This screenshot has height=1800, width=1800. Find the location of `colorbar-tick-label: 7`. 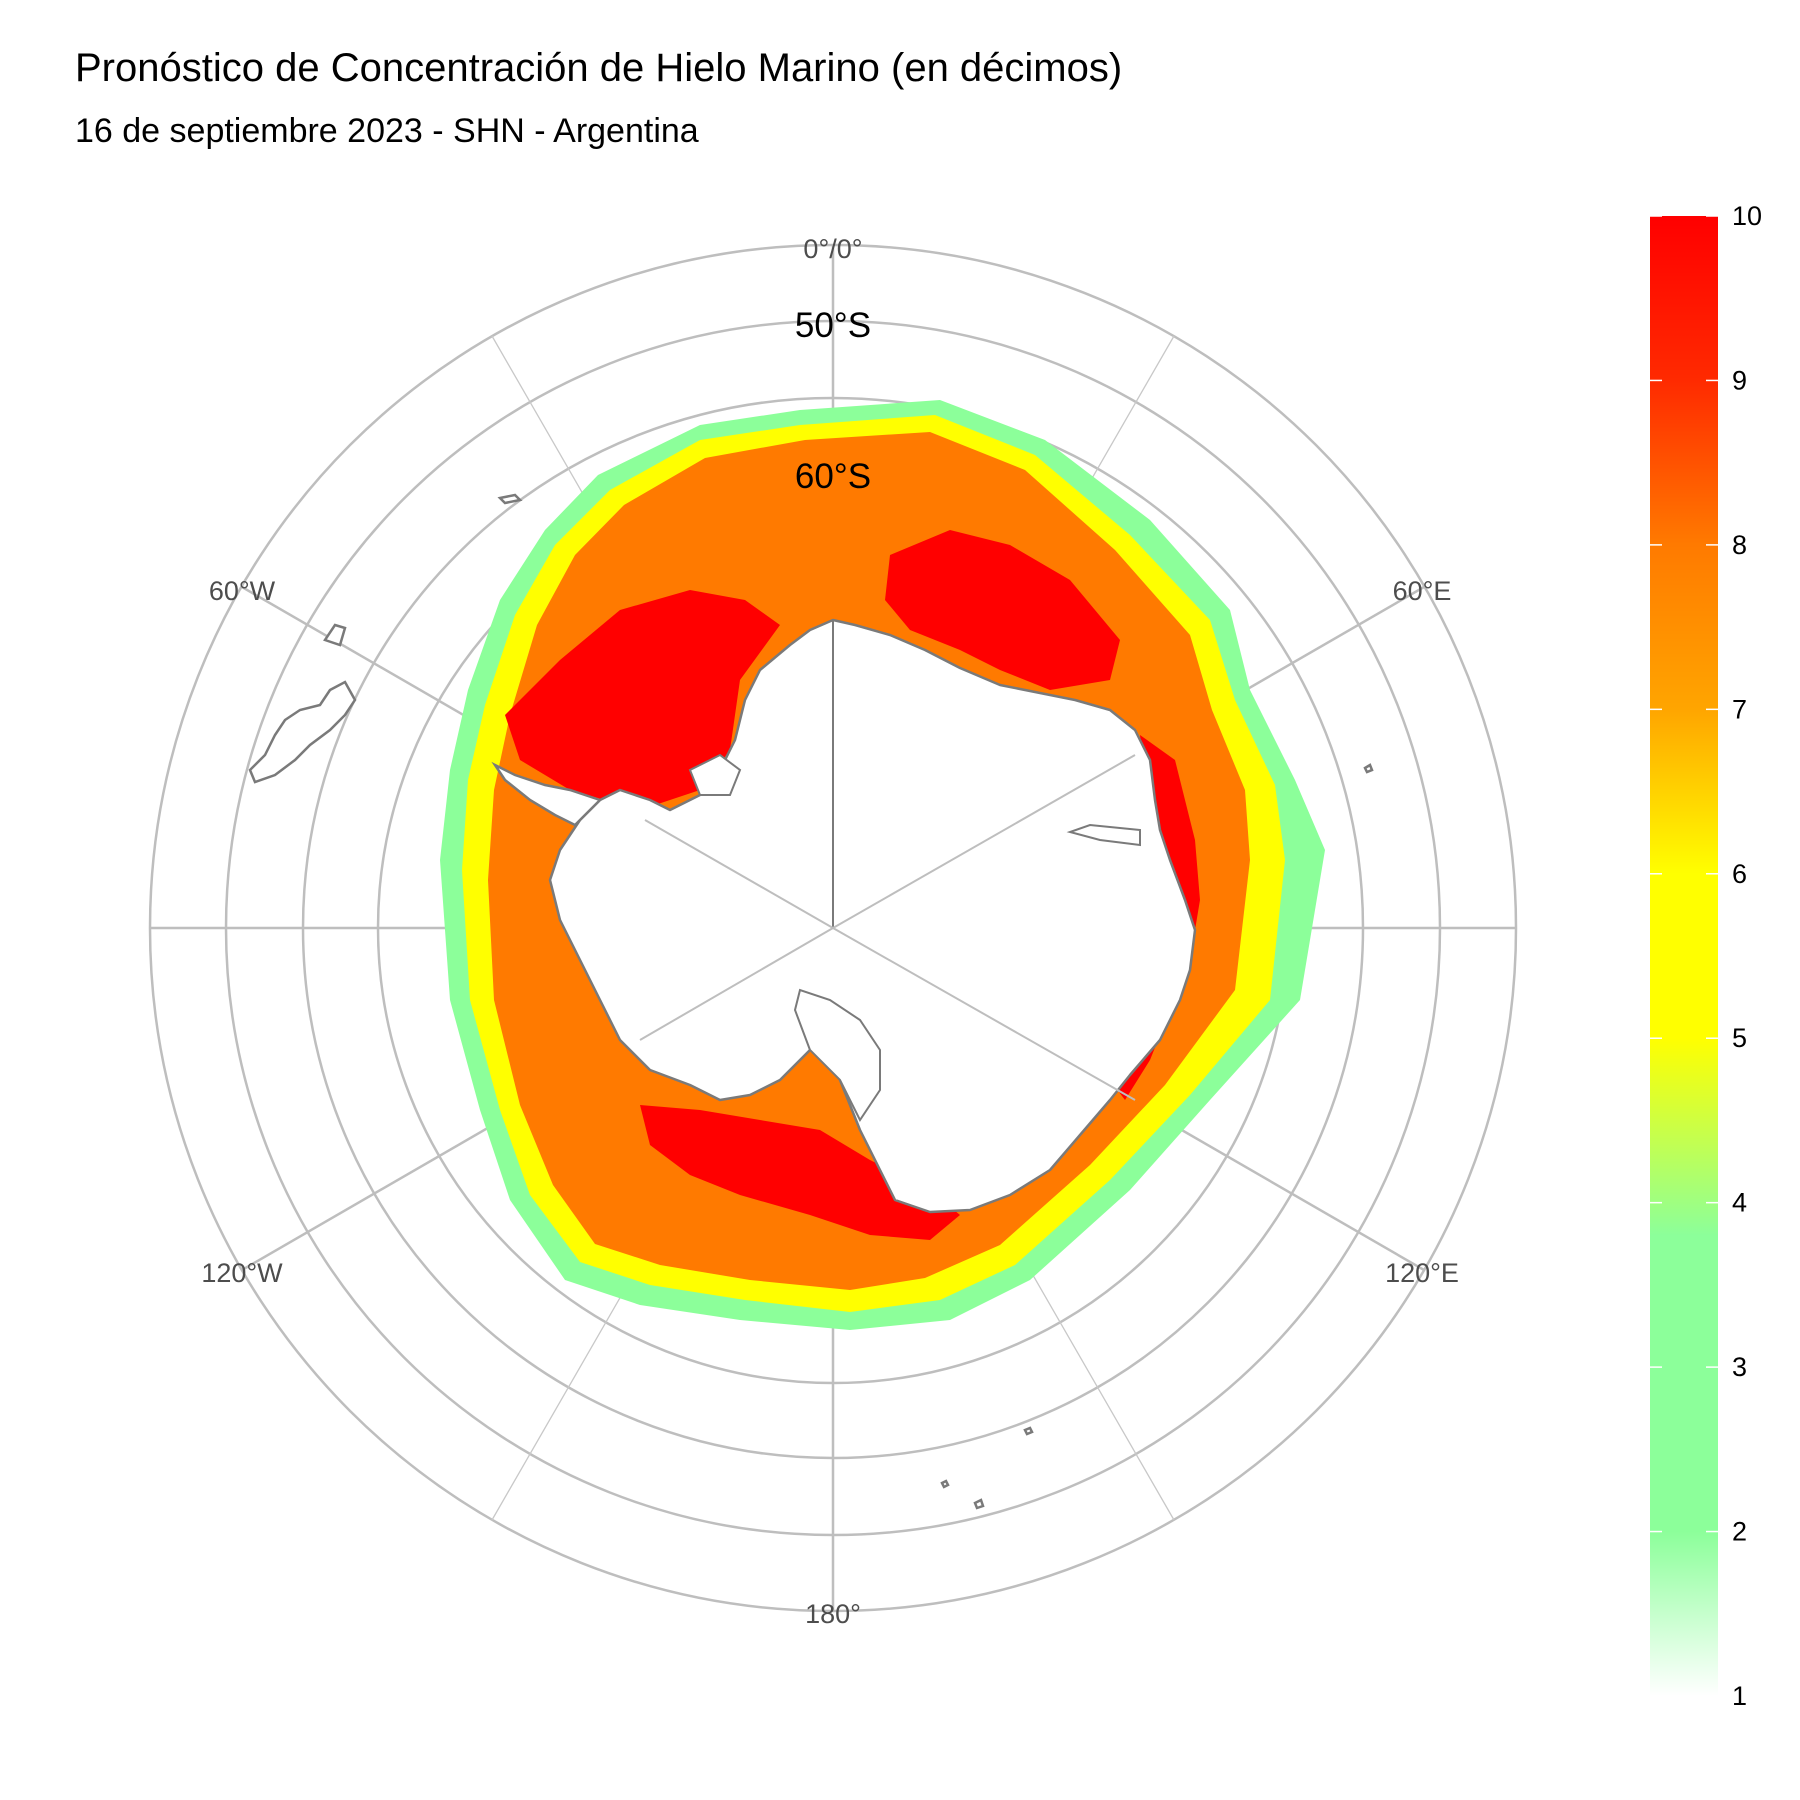

colorbar-tick-label: 7 is located at coordinates (1739, 709).